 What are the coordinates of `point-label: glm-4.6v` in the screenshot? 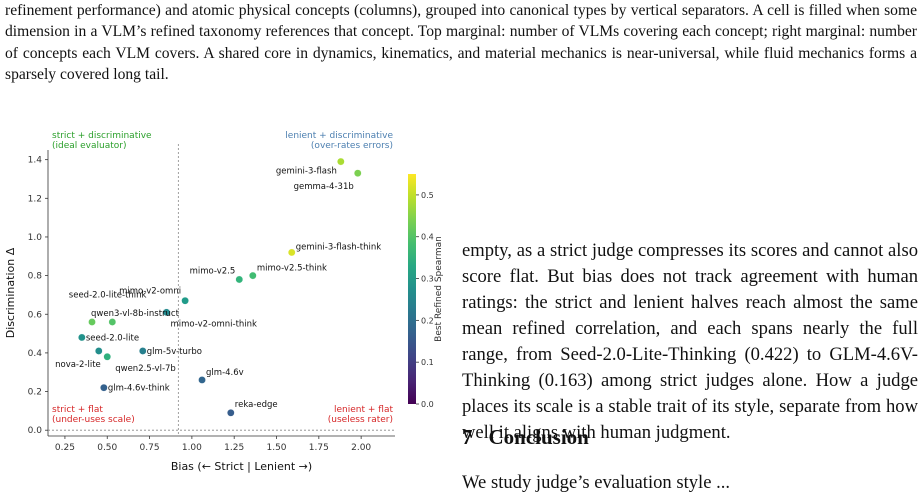 It's located at (225, 373).